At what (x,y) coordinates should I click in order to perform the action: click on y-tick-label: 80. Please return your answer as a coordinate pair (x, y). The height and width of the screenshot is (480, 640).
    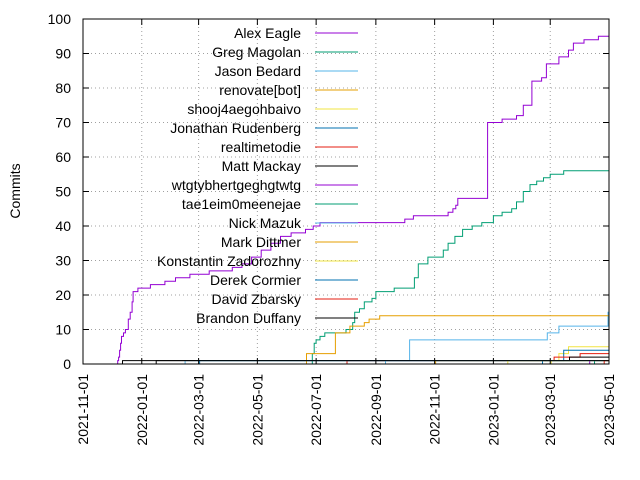
    Looking at the image, I should click on (63, 88).